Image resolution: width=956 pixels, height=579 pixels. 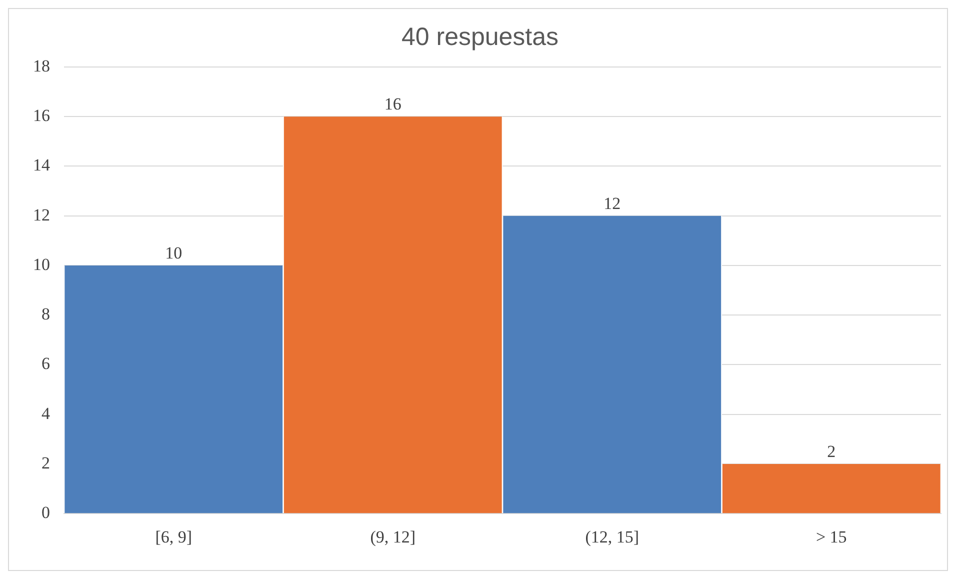 What do you see at coordinates (831, 451) in the screenshot?
I see `data-label: 2` at bounding box center [831, 451].